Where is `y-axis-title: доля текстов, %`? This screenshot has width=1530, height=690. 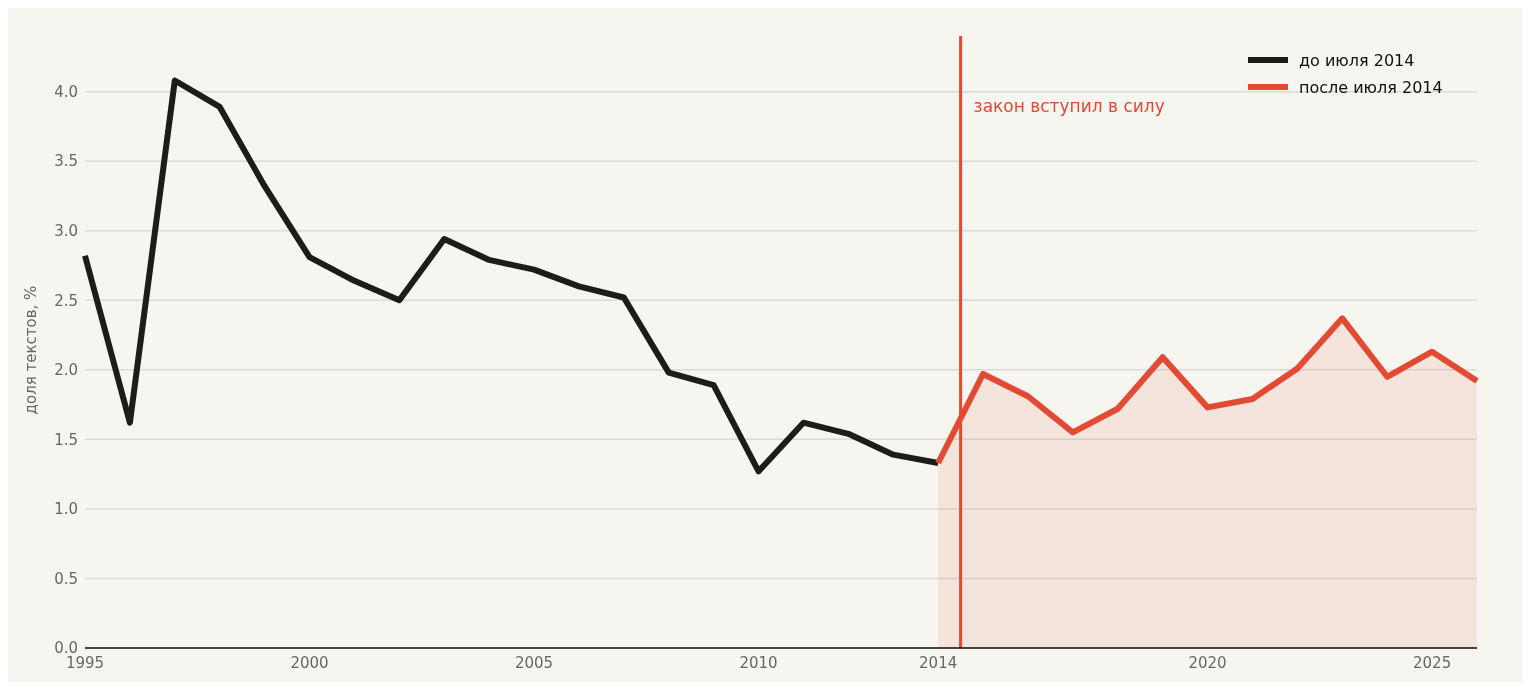 y-axis-title: доля текстов, % is located at coordinates (31, 350).